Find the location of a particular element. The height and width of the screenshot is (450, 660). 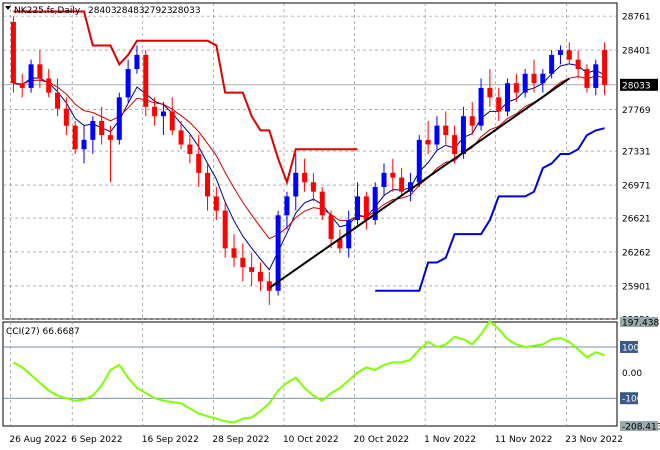

x-tick-label: 23 Nov 2022 is located at coordinates (594, 440).